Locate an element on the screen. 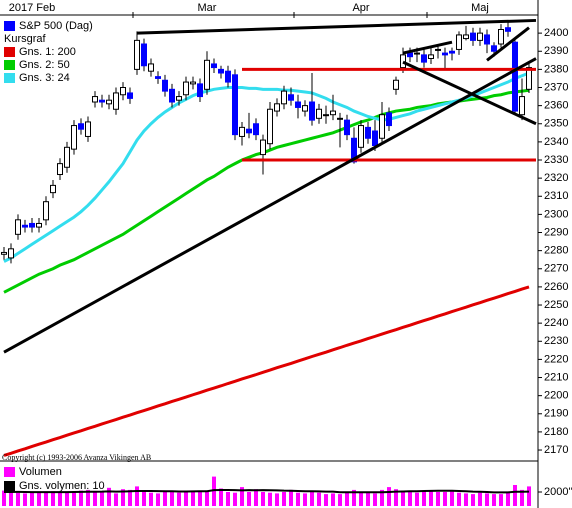  y-tick-label: 2400 is located at coordinates (556, 33).